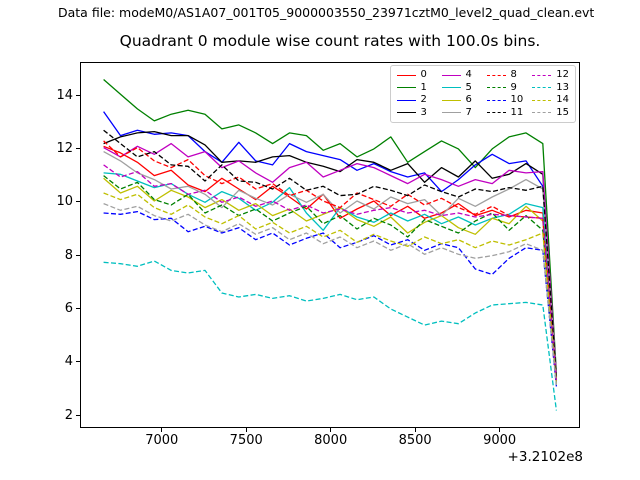  Describe the element at coordinates (68, 255) in the screenshot. I see `y-tick-label: 8` at that location.